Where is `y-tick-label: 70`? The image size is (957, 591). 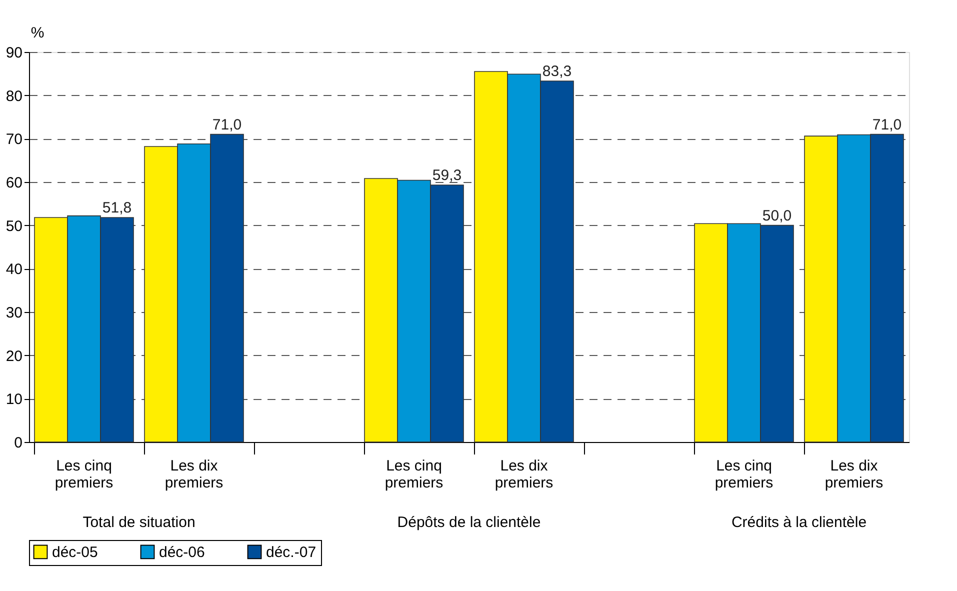
y-tick-label: 70 is located at coordinates (14, 139).